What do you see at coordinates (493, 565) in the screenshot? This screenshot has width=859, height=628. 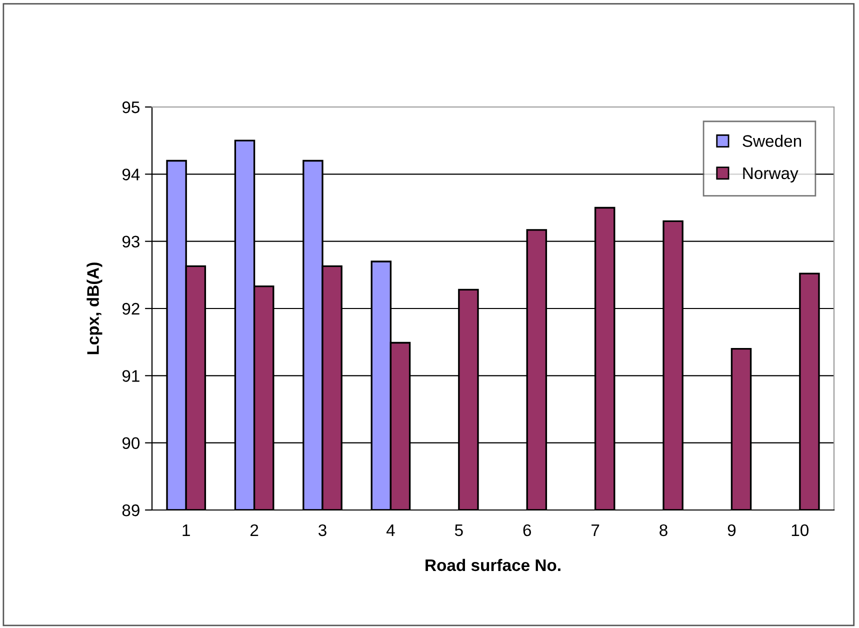 I see `x-axis-title: Road surface No.` at bounding box center [493, 565].